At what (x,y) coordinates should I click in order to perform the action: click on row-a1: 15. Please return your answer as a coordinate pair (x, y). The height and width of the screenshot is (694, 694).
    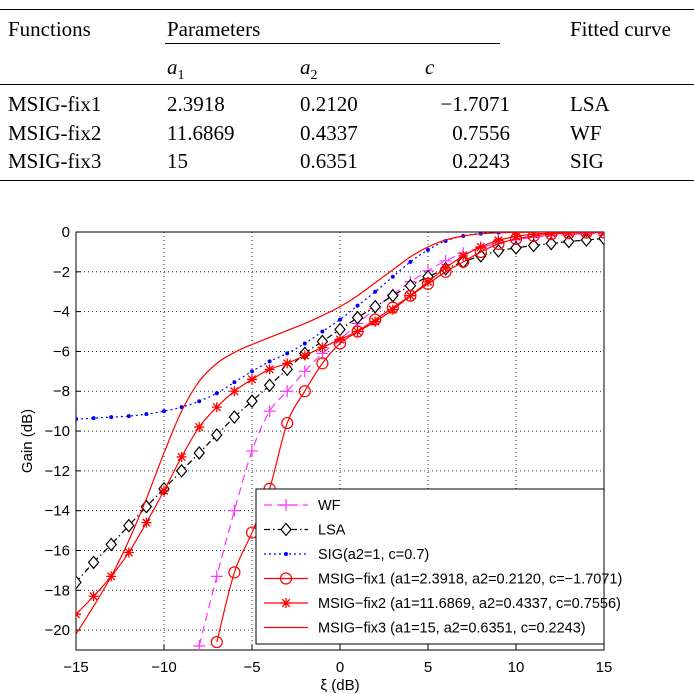
    Looking at the image, I should click on (177, 161).